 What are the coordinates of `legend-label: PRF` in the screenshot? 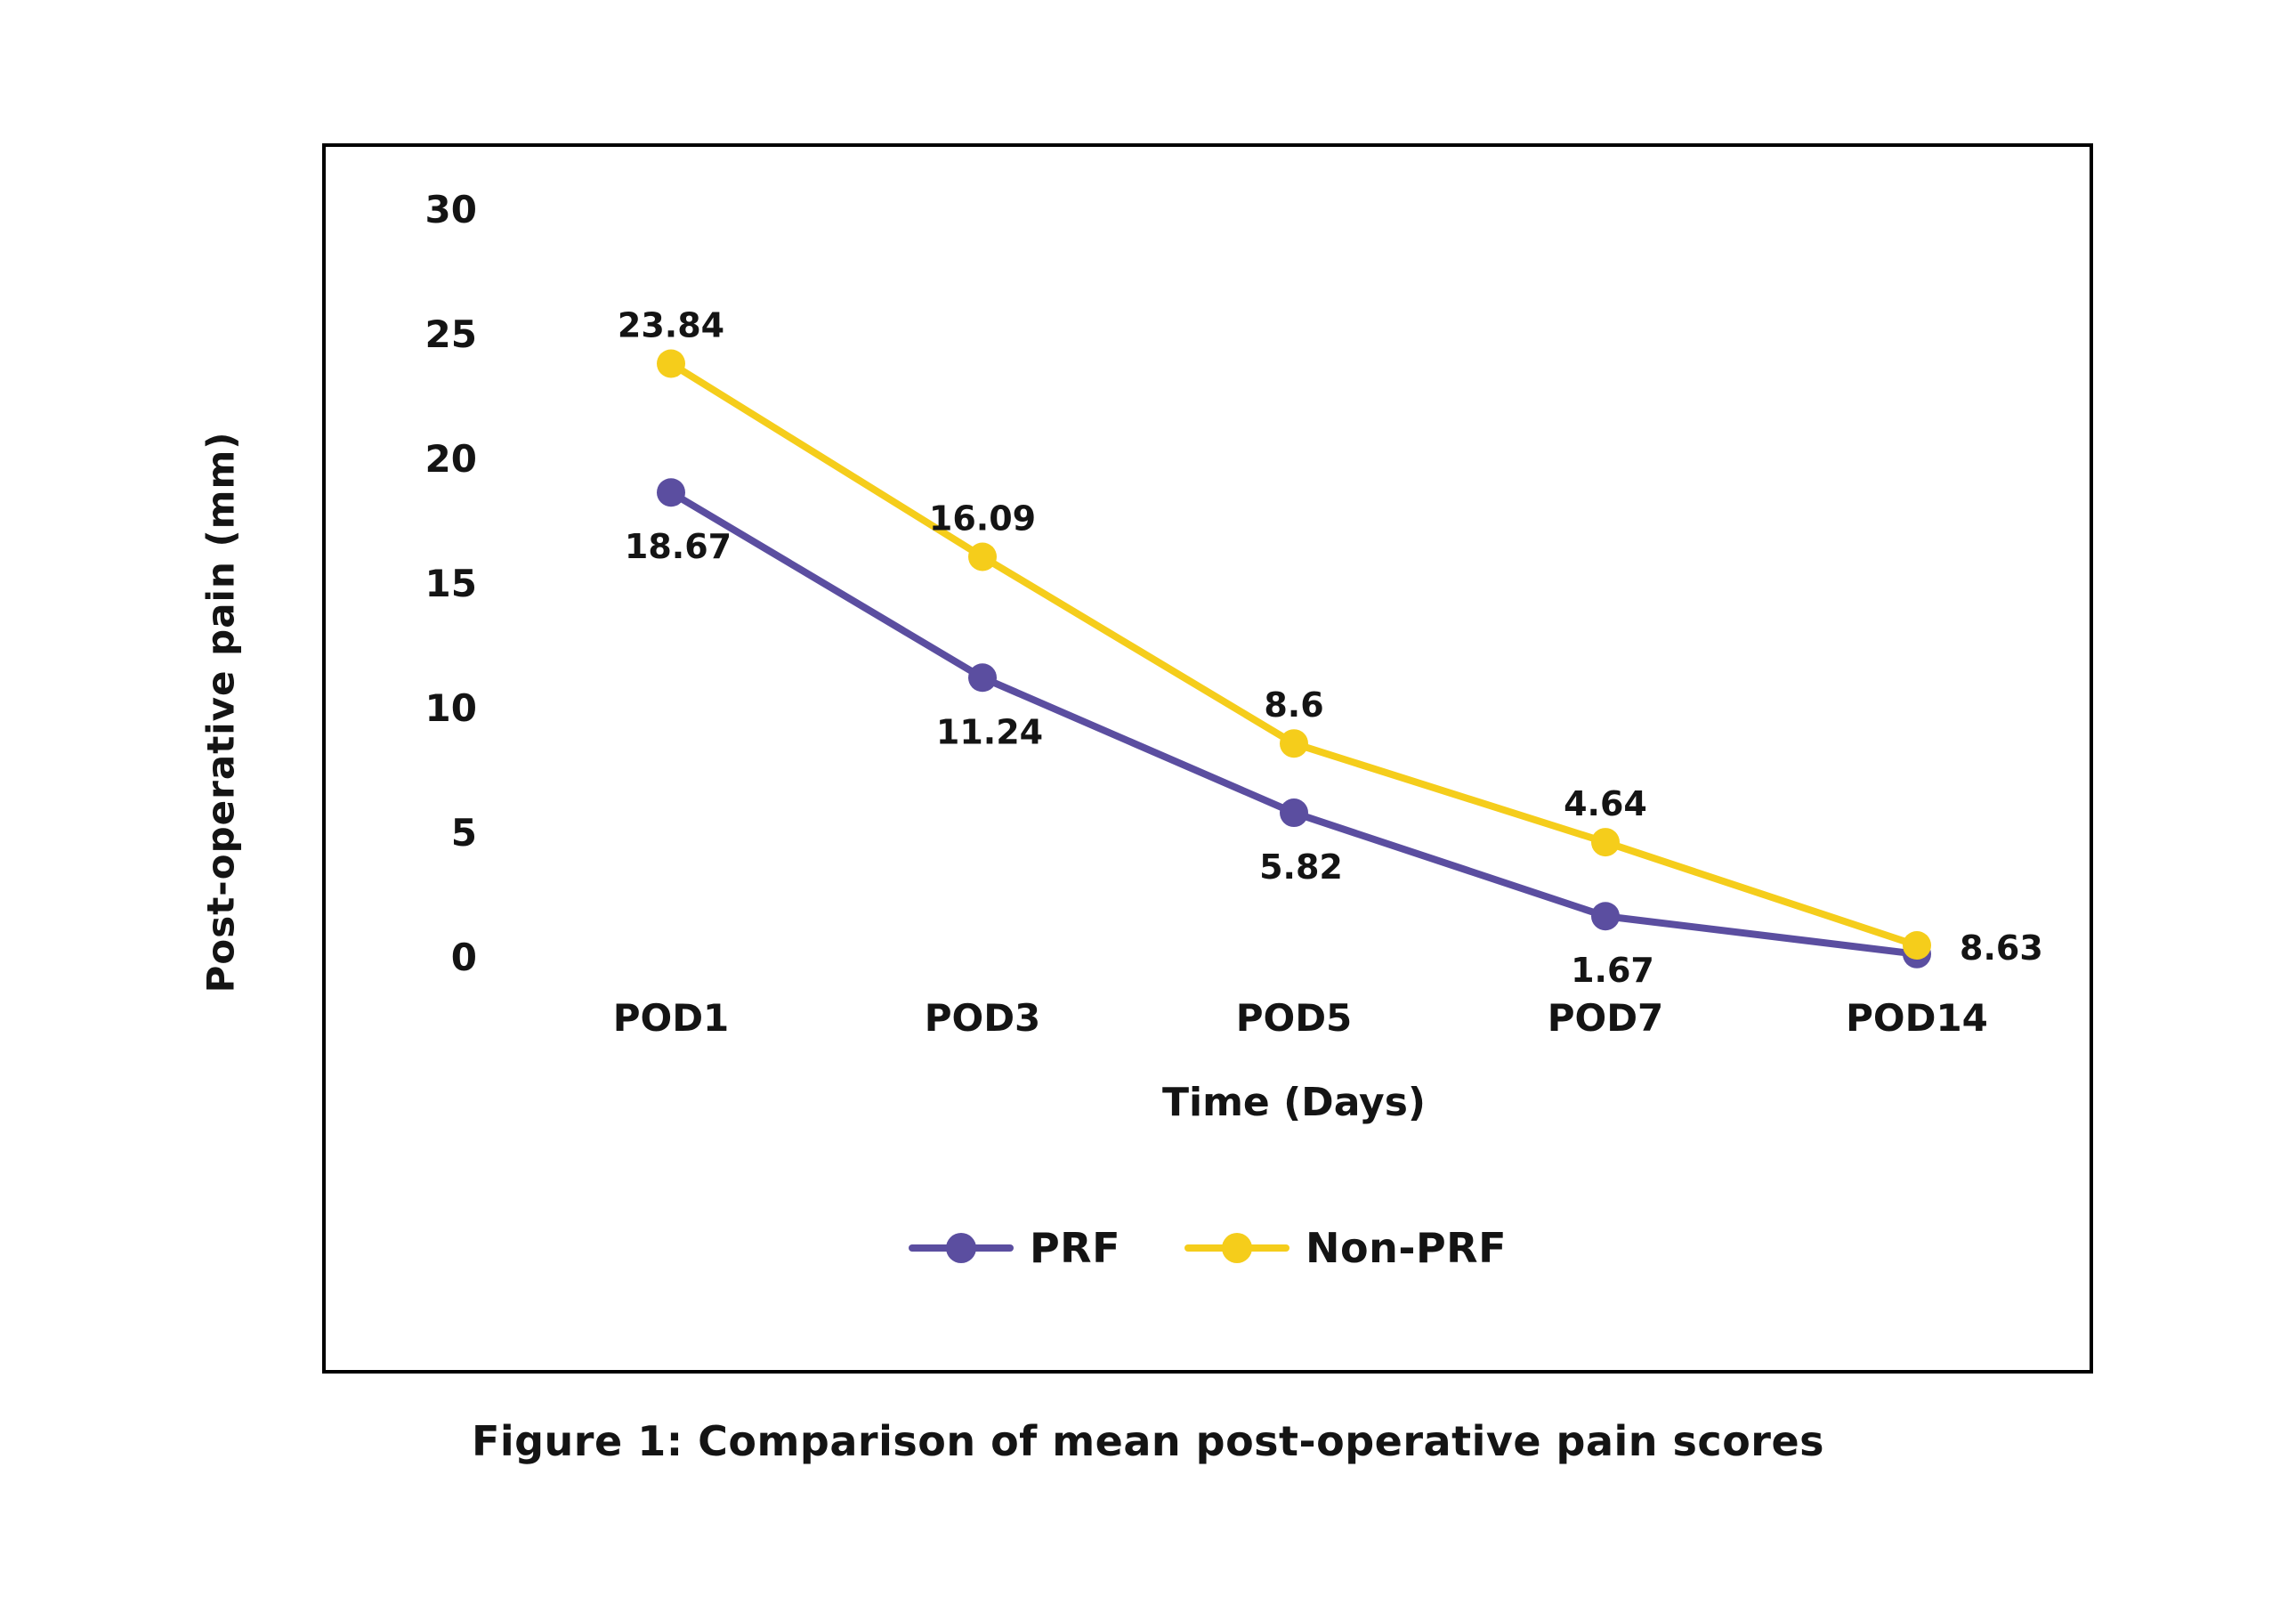 It's located at (1075, 1248).